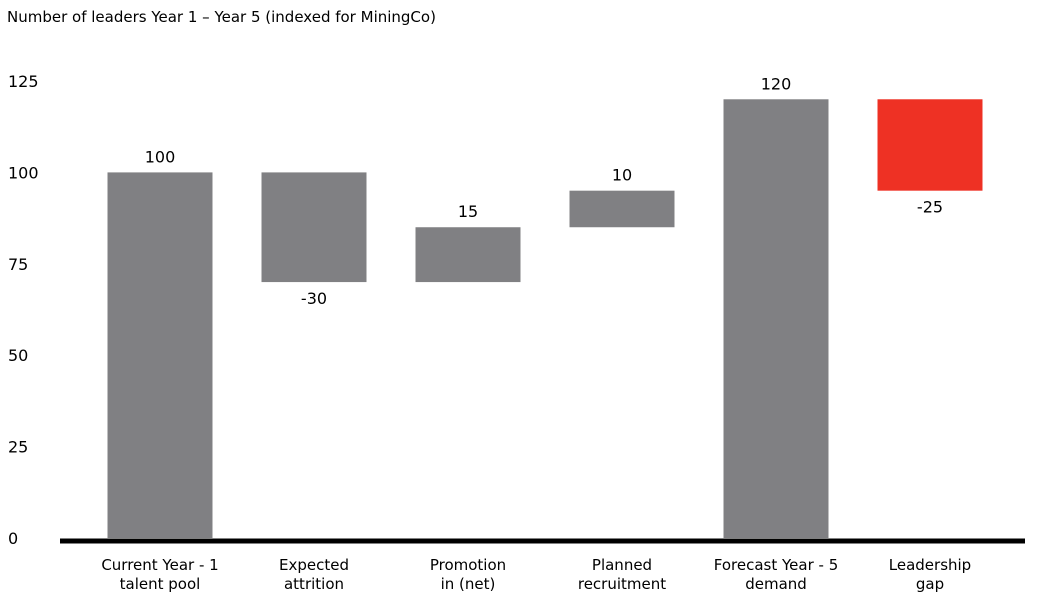 The image size is (1039, 598). I want to click on x-category-label: Current Year - 1, so click(159, 565).